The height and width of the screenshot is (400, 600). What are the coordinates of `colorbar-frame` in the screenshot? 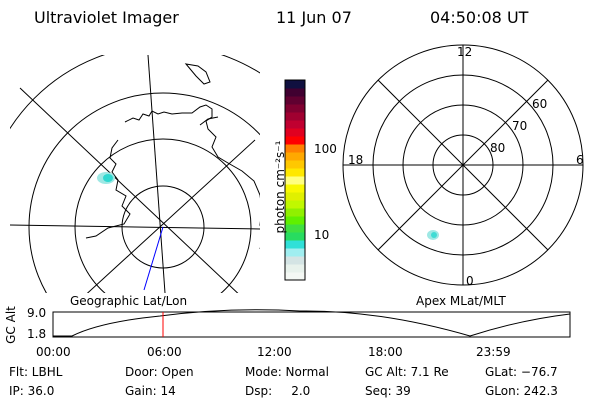 It's located at (295, 180).